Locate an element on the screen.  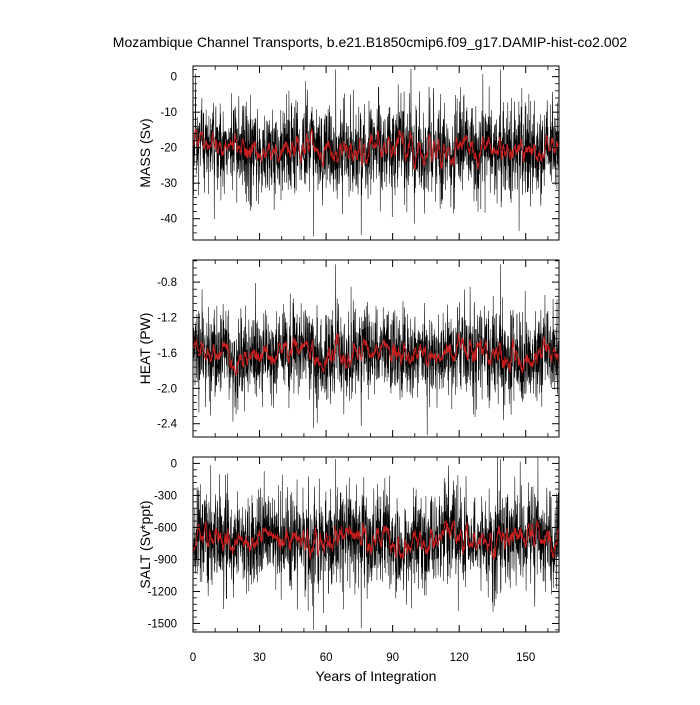
heat-y-axis-label: HEAT (PW) is located at coordinates (145, 349).